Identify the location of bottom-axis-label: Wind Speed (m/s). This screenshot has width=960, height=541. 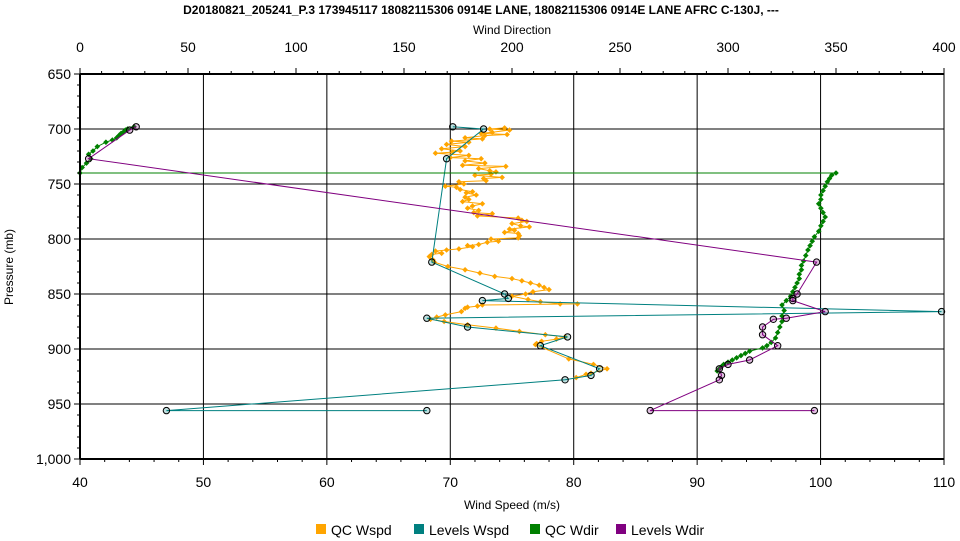
(512, 505).